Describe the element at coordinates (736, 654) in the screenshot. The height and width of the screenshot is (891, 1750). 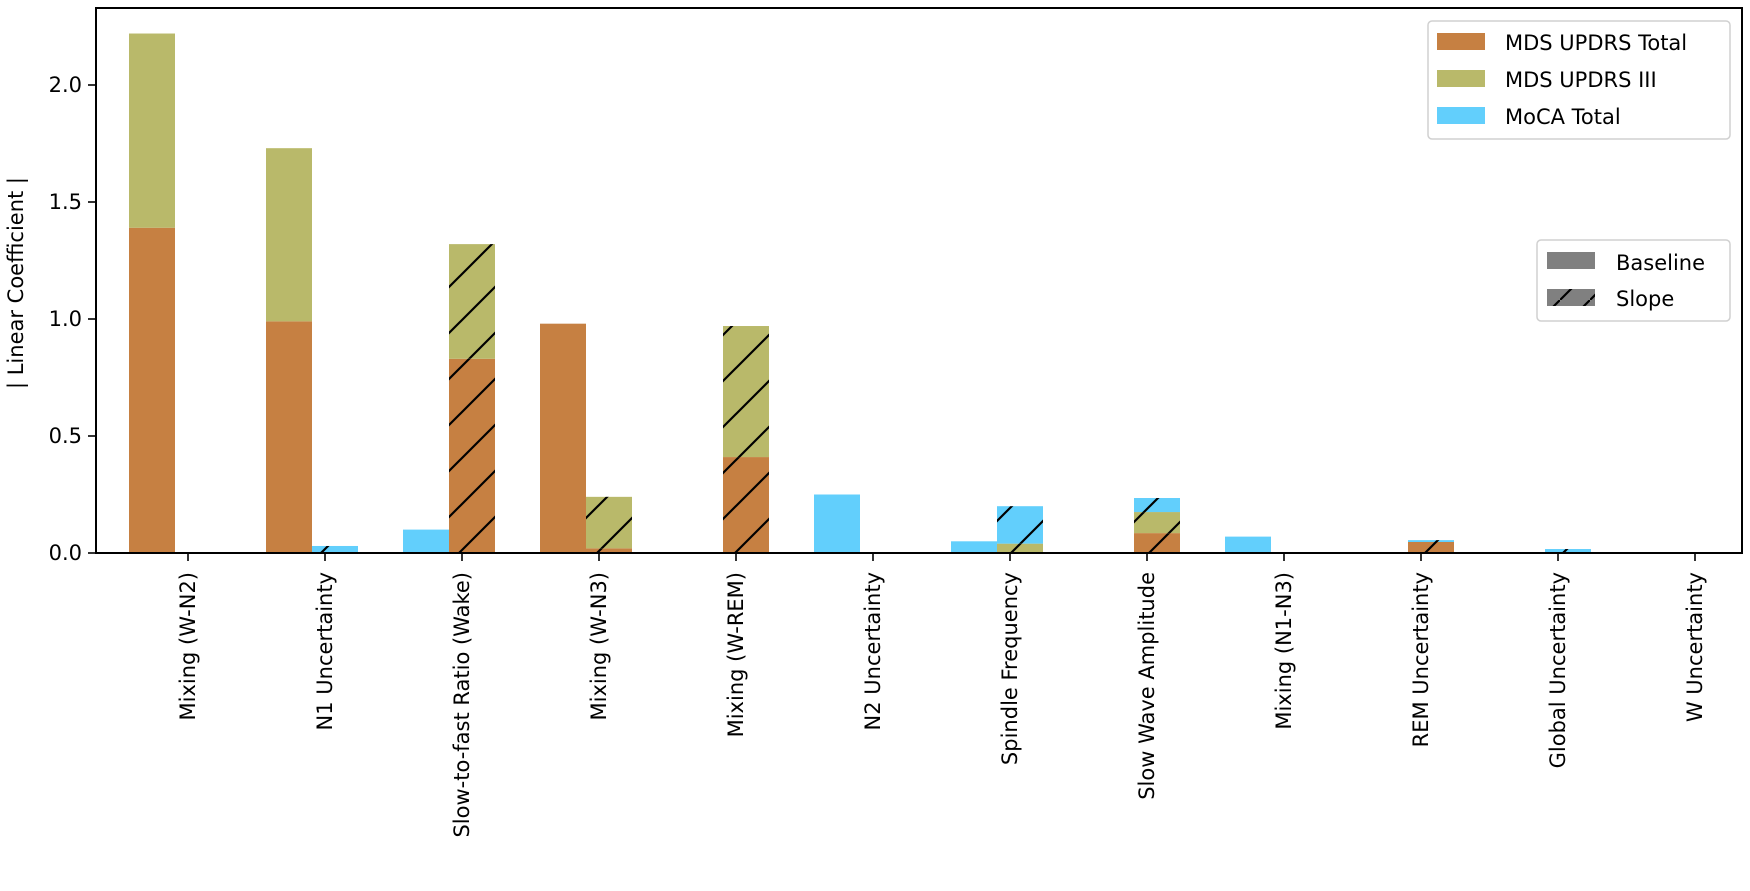
I see `x-tick-label: Mixing (W-REM)` at that location.